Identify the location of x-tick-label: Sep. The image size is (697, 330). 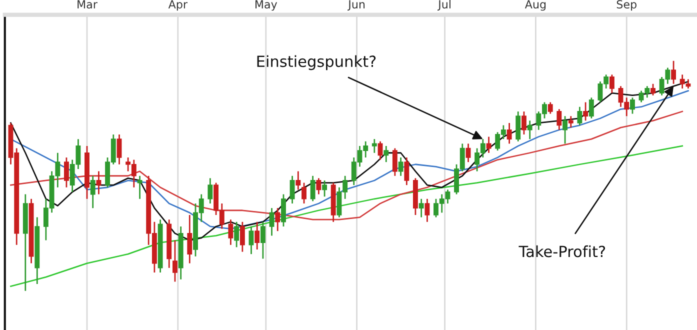
(626, 5).